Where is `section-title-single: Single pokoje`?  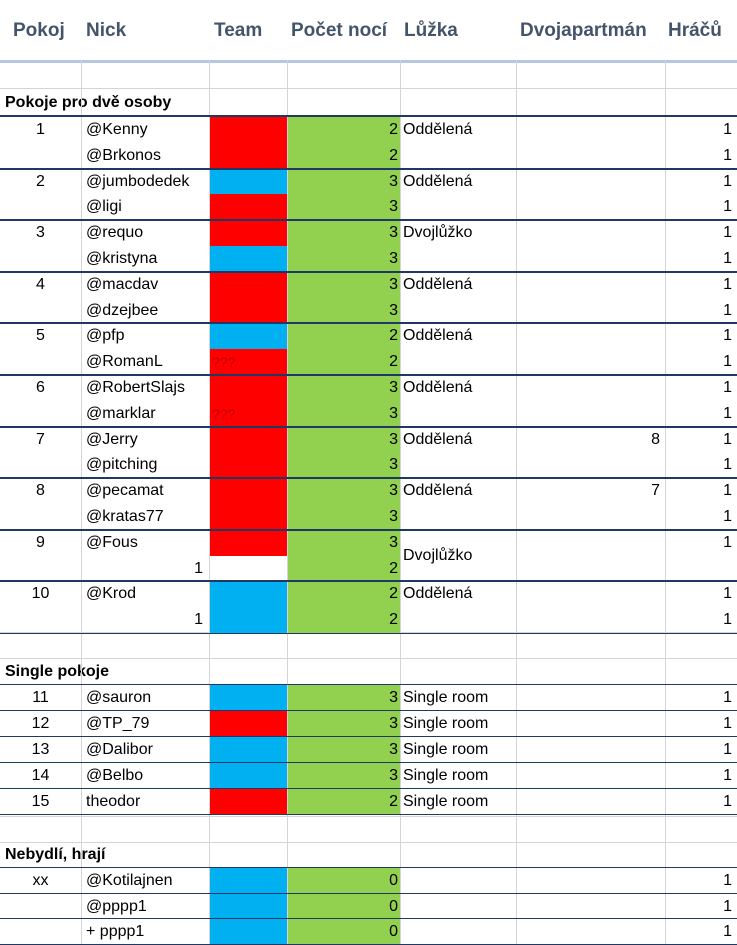 section-title-single: Single pokoje is located at coordinates (57, 671).